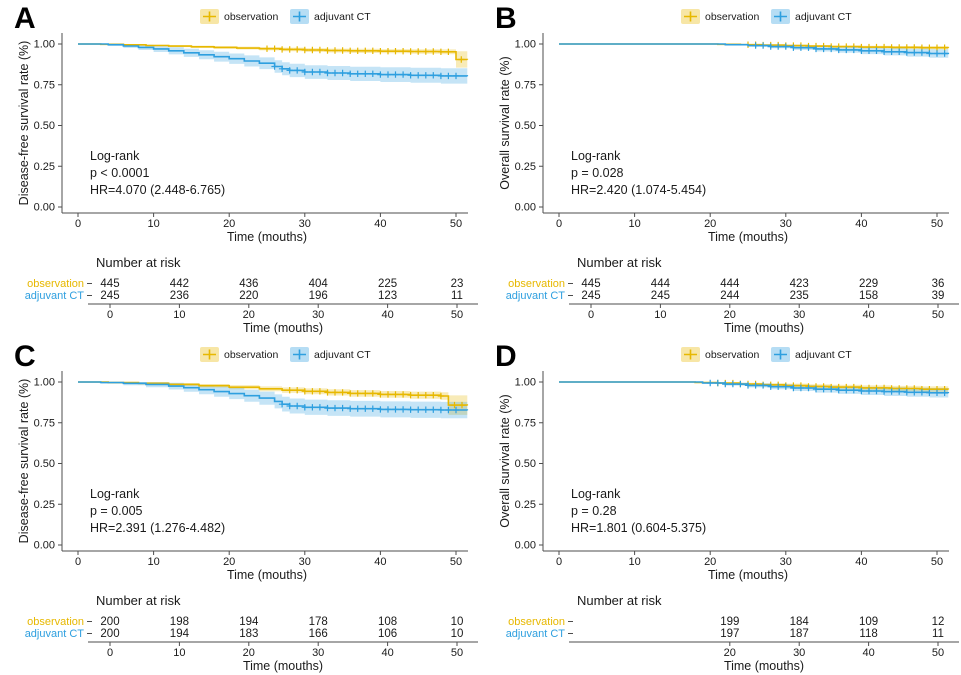 This screenshot has width=961, height=675. I want to click on risk-x-tick-label: 20, so click(249, 315).